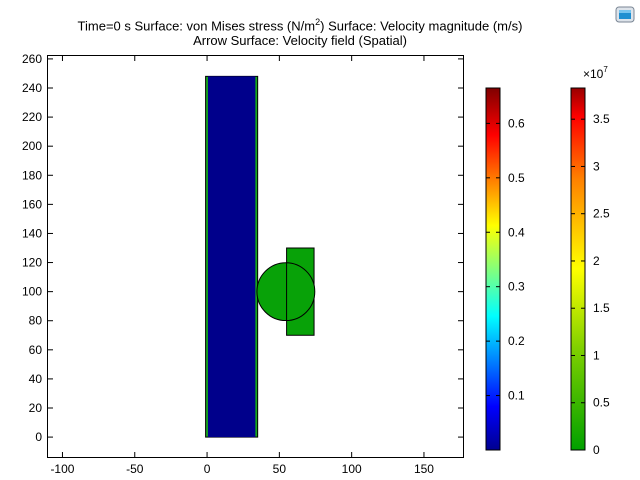  I want to click on fluid-disk, so click(286, 292).